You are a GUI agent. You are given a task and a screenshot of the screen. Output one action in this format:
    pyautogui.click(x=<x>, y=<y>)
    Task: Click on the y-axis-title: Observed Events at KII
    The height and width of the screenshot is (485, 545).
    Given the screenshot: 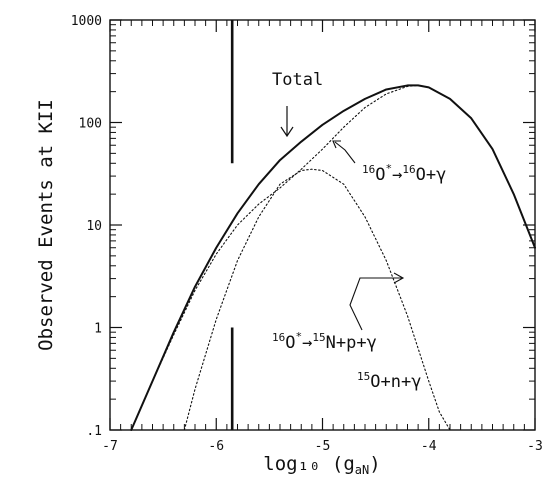 What is the action you would take?
    pyautogui.click(x=46, y=225)
    